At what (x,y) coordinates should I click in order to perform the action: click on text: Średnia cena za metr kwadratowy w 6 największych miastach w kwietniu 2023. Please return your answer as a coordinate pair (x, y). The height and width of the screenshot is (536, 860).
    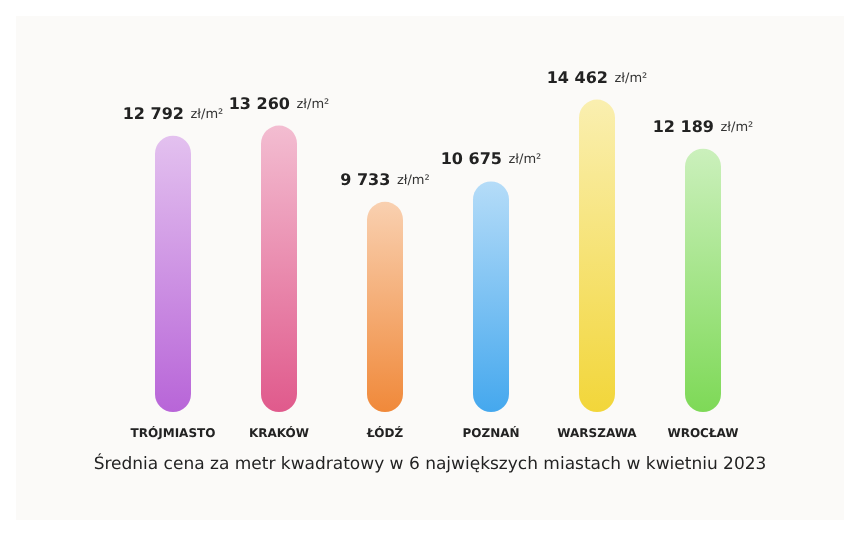
    Looking at the image, I should click on (430, 464).